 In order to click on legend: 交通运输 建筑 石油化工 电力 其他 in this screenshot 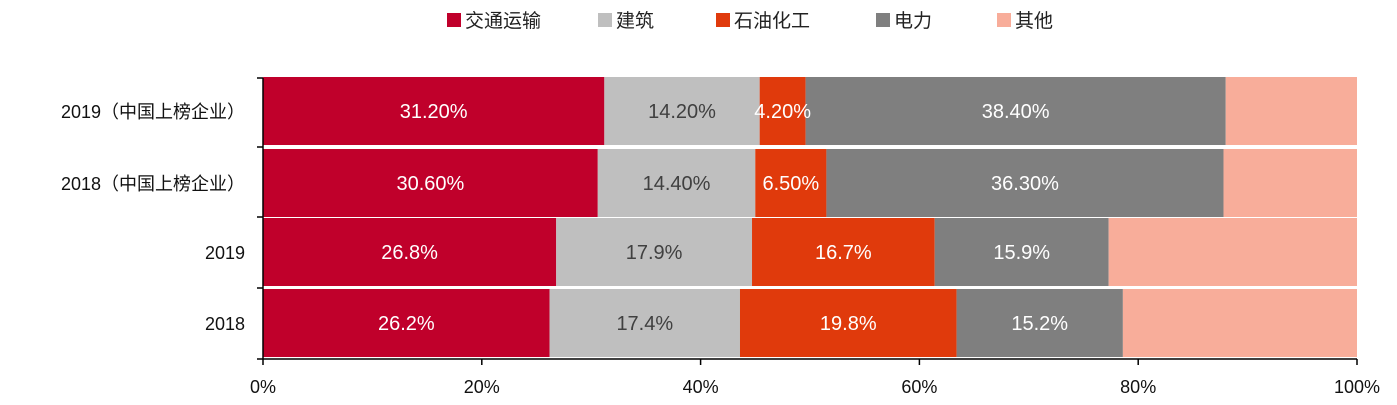, I will do `click(750, 21)`.